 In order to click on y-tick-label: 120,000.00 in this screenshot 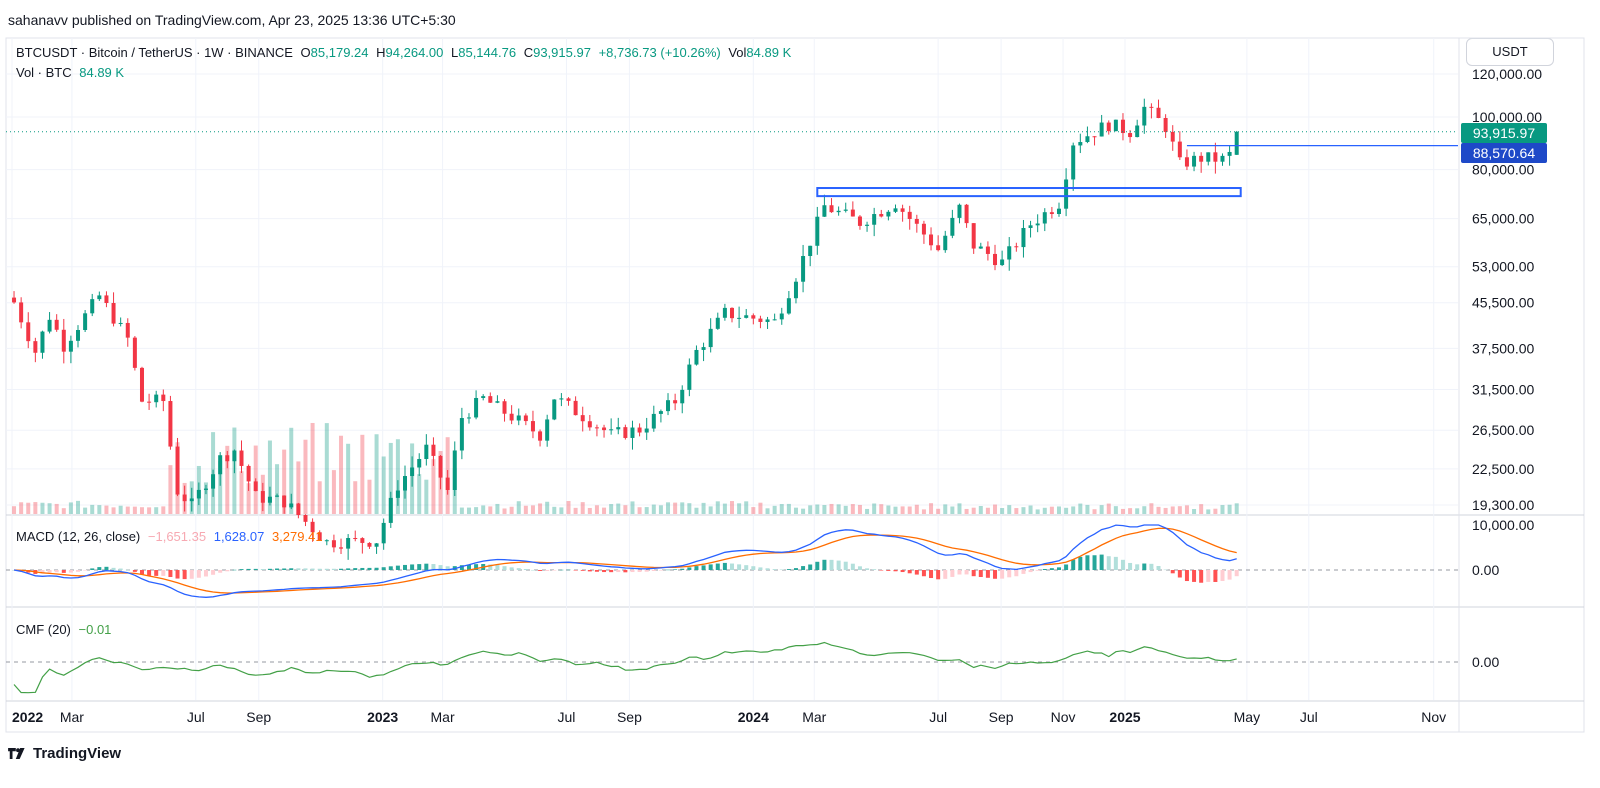, I will do `click(1507, 74)`.